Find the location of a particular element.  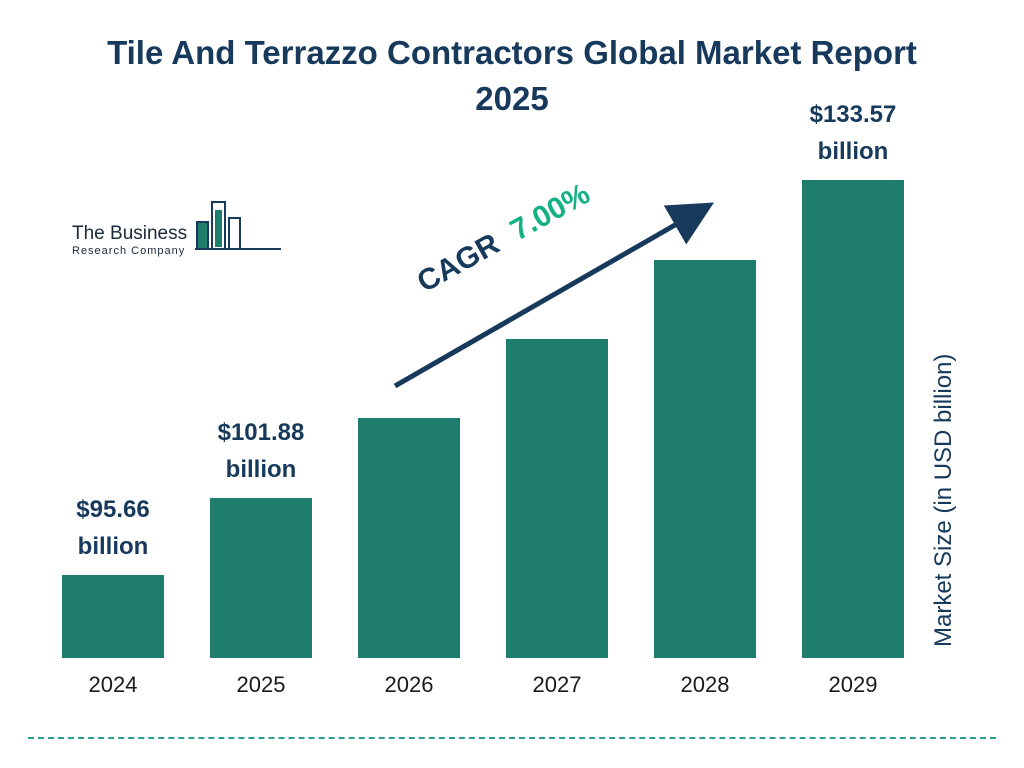

bar-2027 is located at coordinates (557, 498).